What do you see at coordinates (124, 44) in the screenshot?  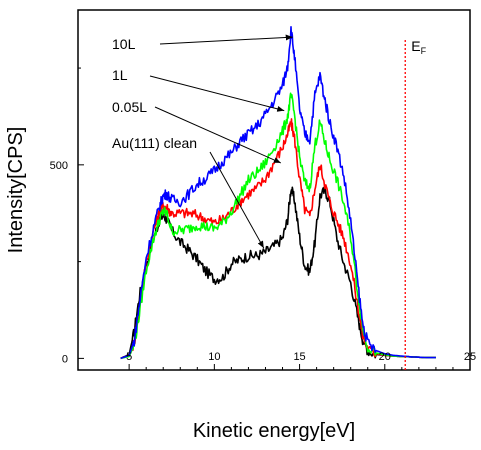 I see `annotation-label-10L: 10L` at bounding box center [124, 44].